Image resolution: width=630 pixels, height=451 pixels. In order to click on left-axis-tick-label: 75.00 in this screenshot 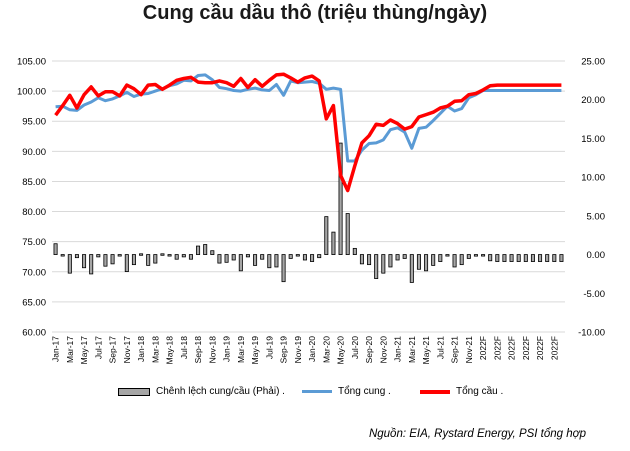, I will do `click(34, 242)`.